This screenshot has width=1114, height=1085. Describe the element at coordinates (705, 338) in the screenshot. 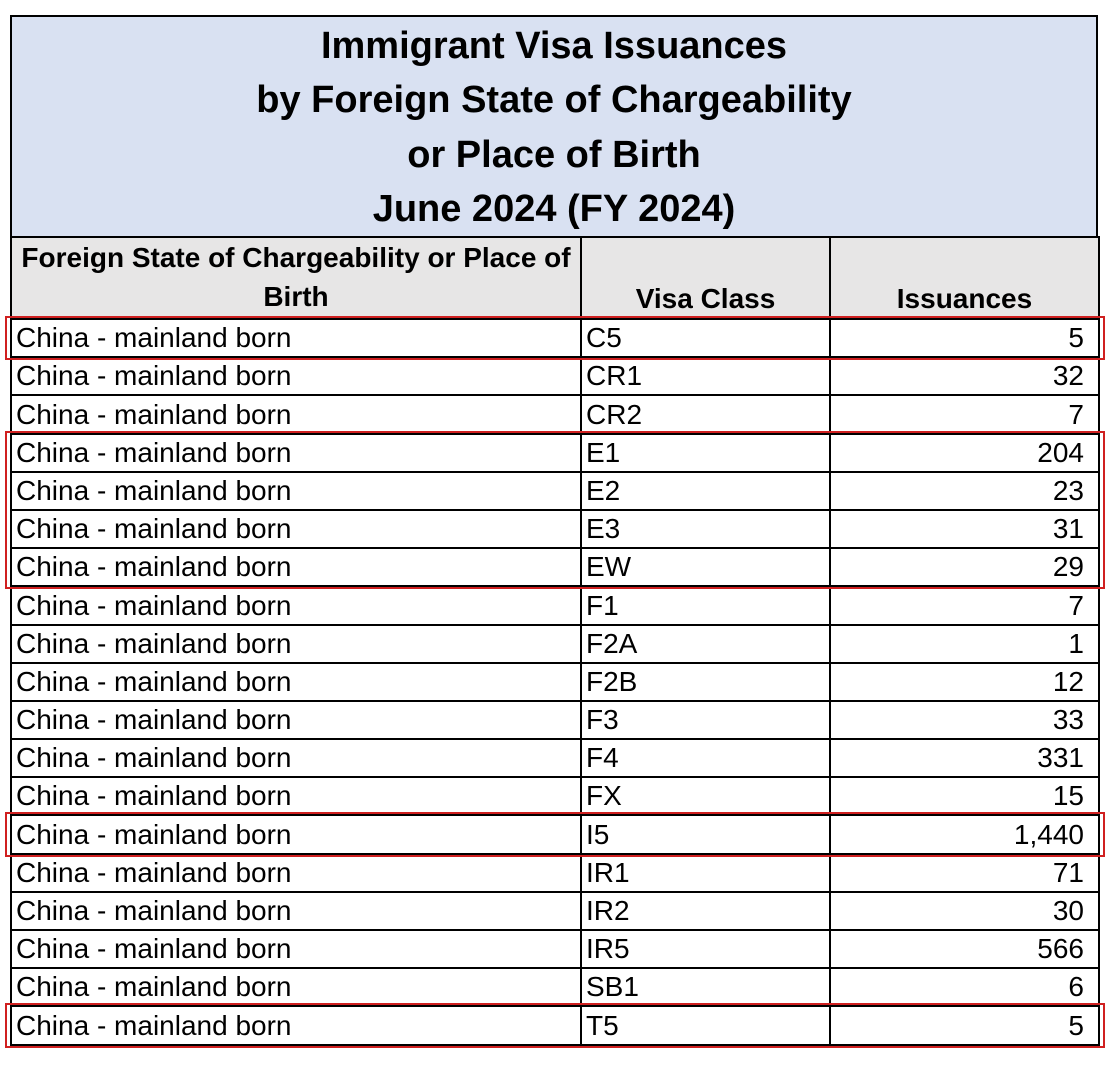

I see `visa-class-cell: C5` at that location.